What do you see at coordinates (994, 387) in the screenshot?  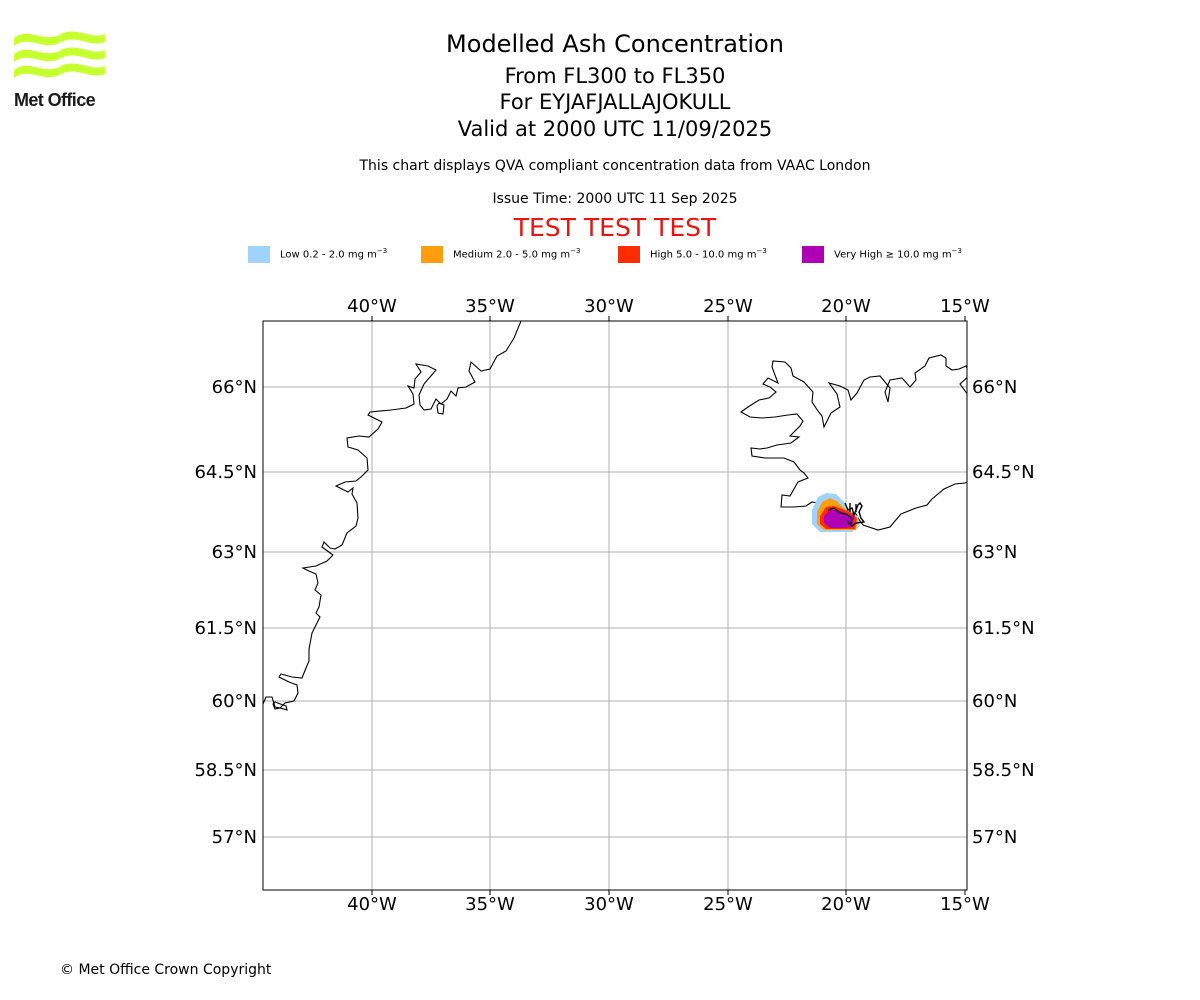 I see `lat-label-right: 66°N` at bounding box center [994, 387].